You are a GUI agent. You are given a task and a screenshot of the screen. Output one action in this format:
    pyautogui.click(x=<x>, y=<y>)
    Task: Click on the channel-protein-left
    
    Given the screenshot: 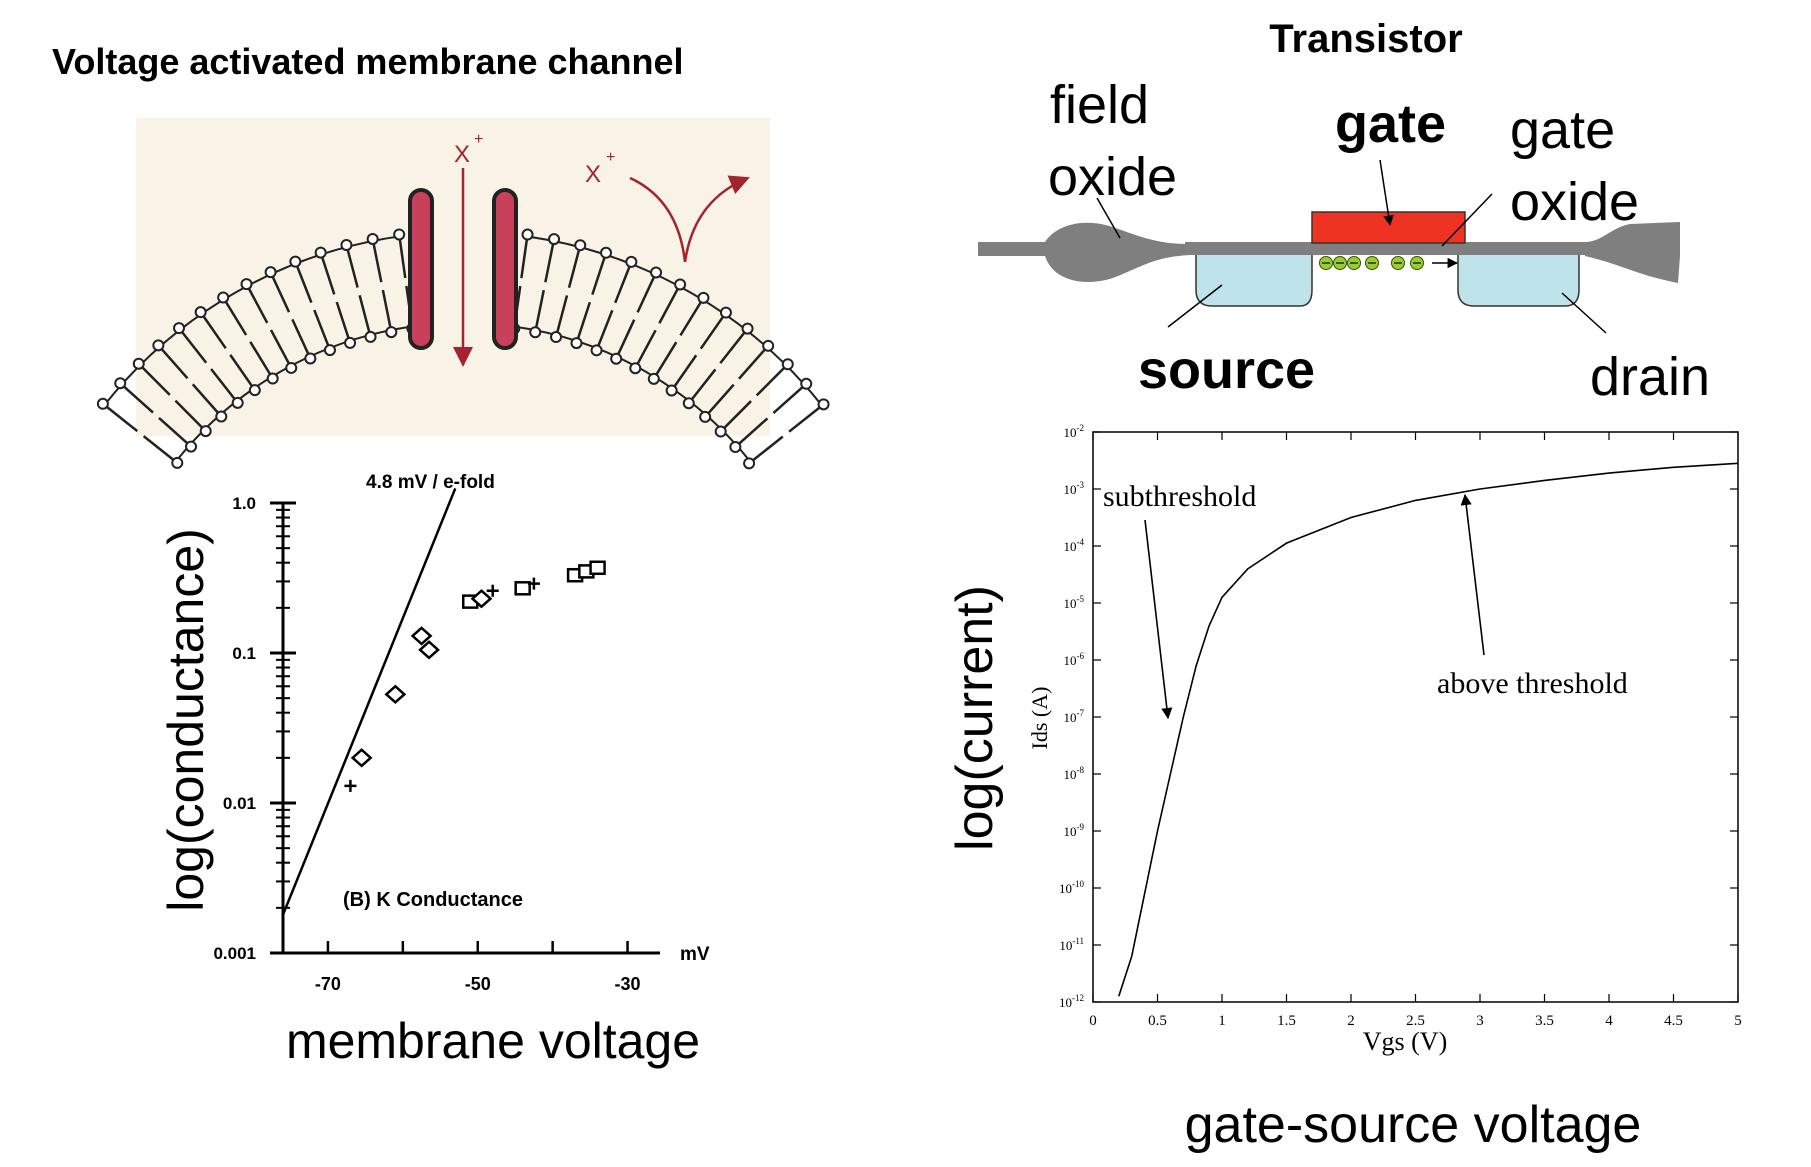 What is the action you would take?
    pyautogui.click(x=421, y=269)
    